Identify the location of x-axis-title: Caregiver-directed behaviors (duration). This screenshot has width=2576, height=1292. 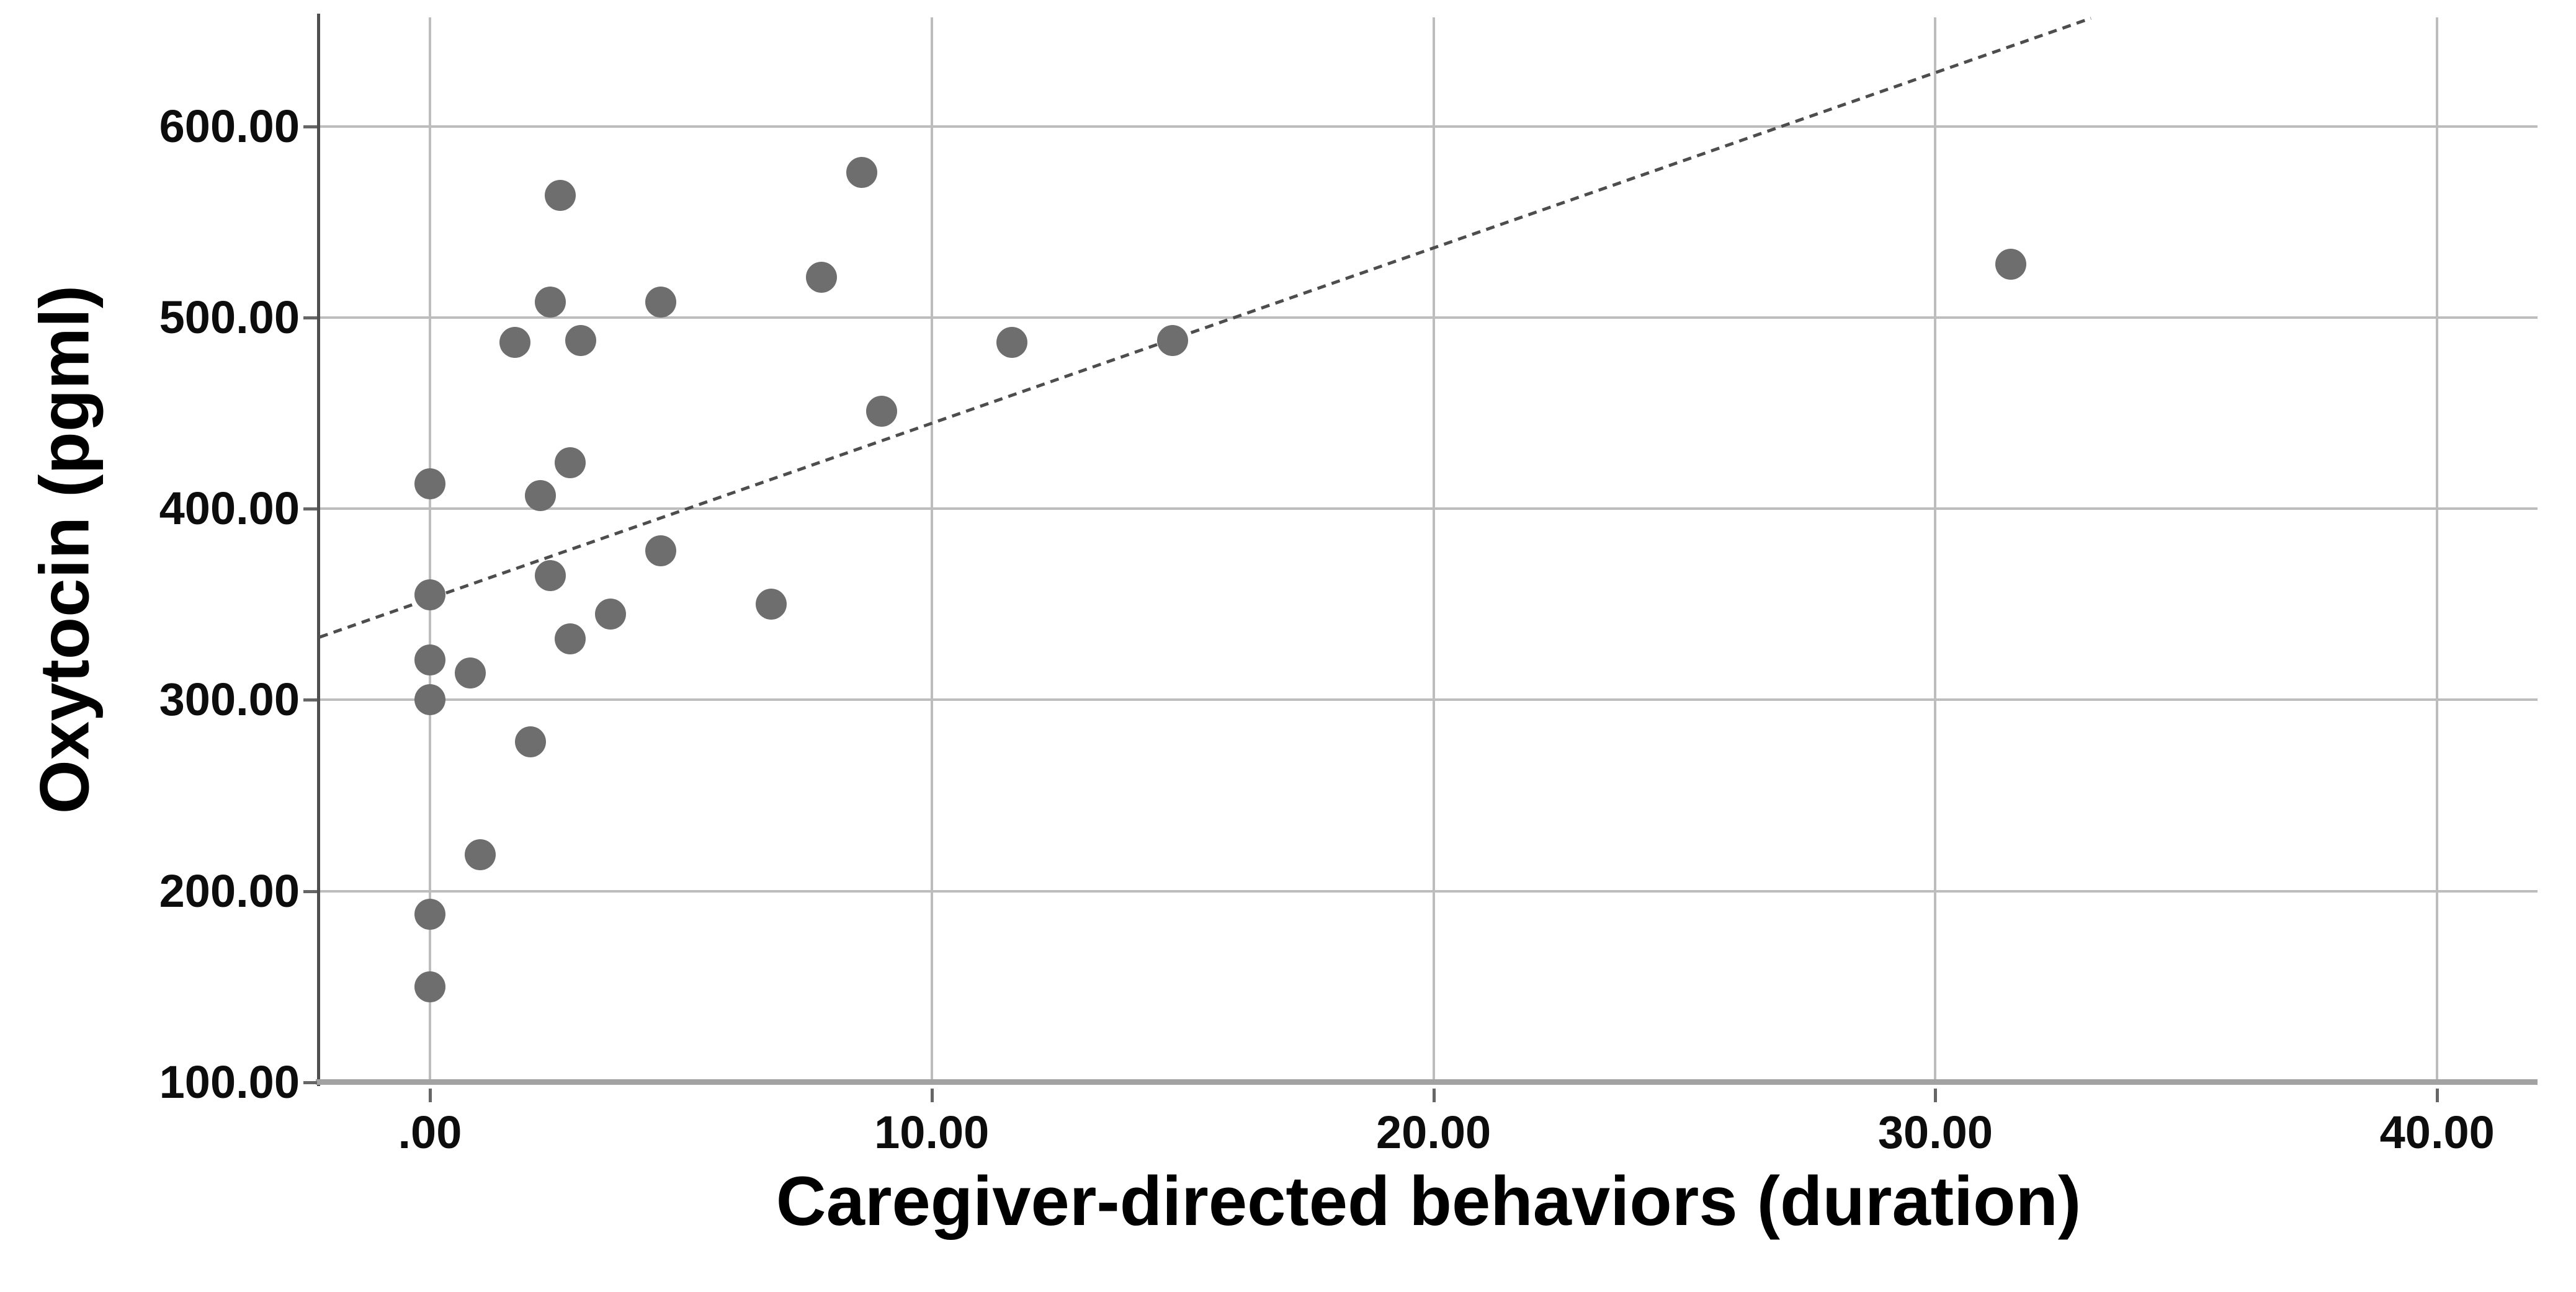
(1429, 1201).